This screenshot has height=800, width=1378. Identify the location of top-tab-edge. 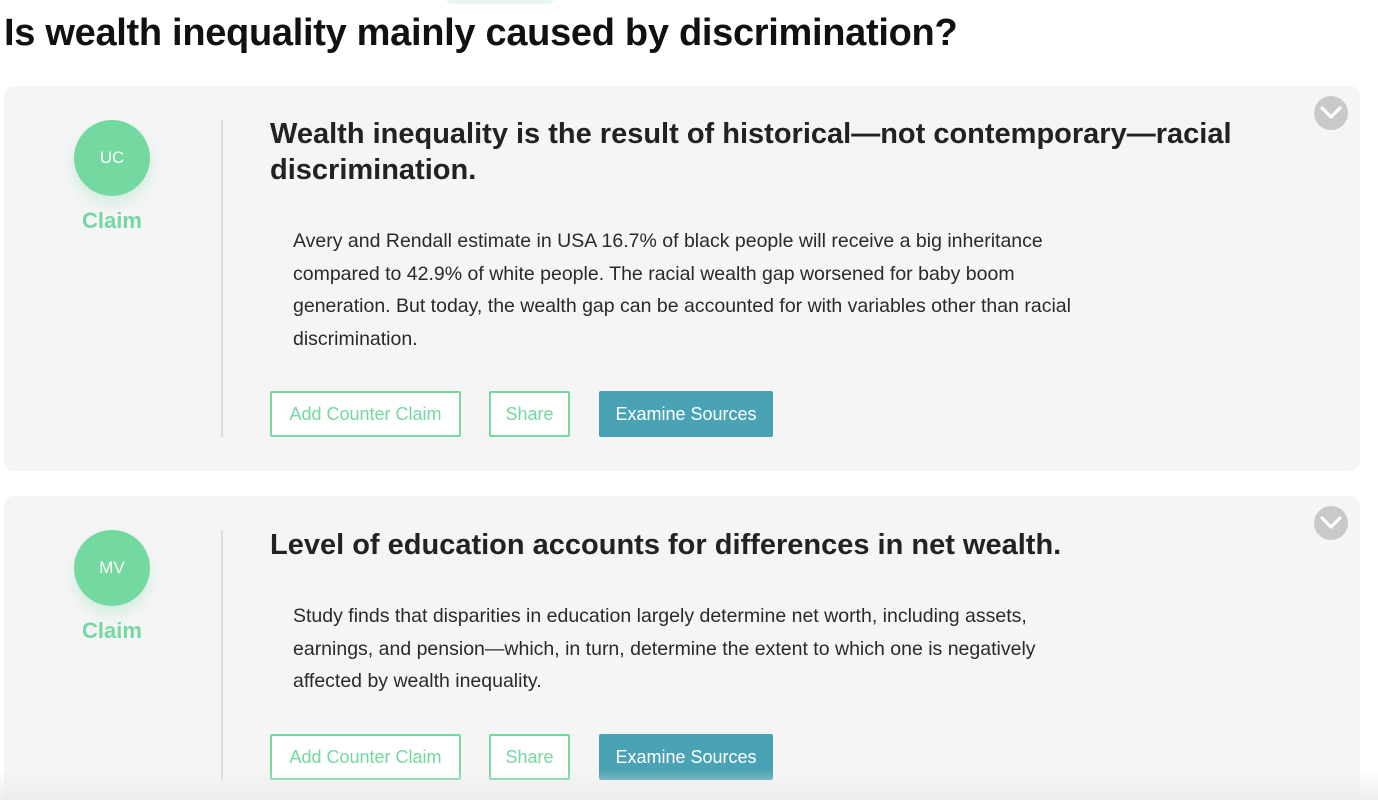
(500, 2).